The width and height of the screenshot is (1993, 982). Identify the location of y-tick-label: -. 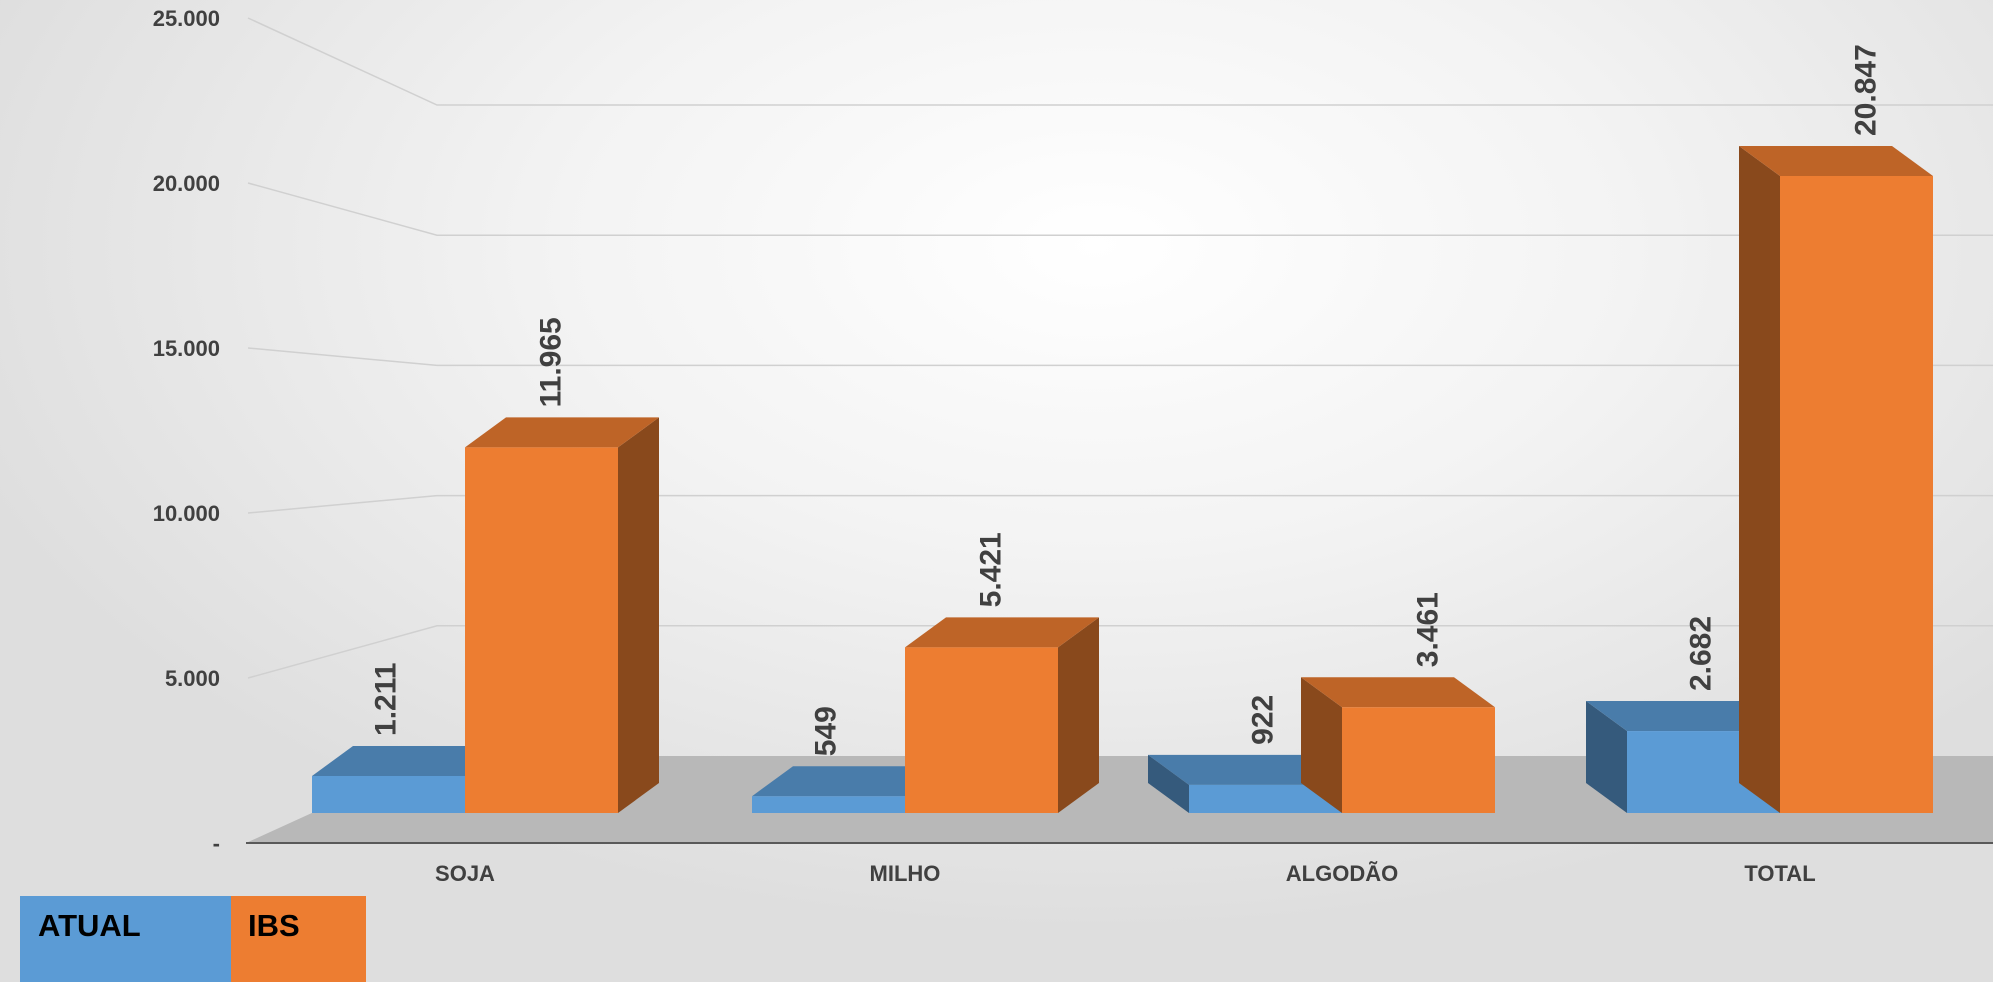
(216, 843).